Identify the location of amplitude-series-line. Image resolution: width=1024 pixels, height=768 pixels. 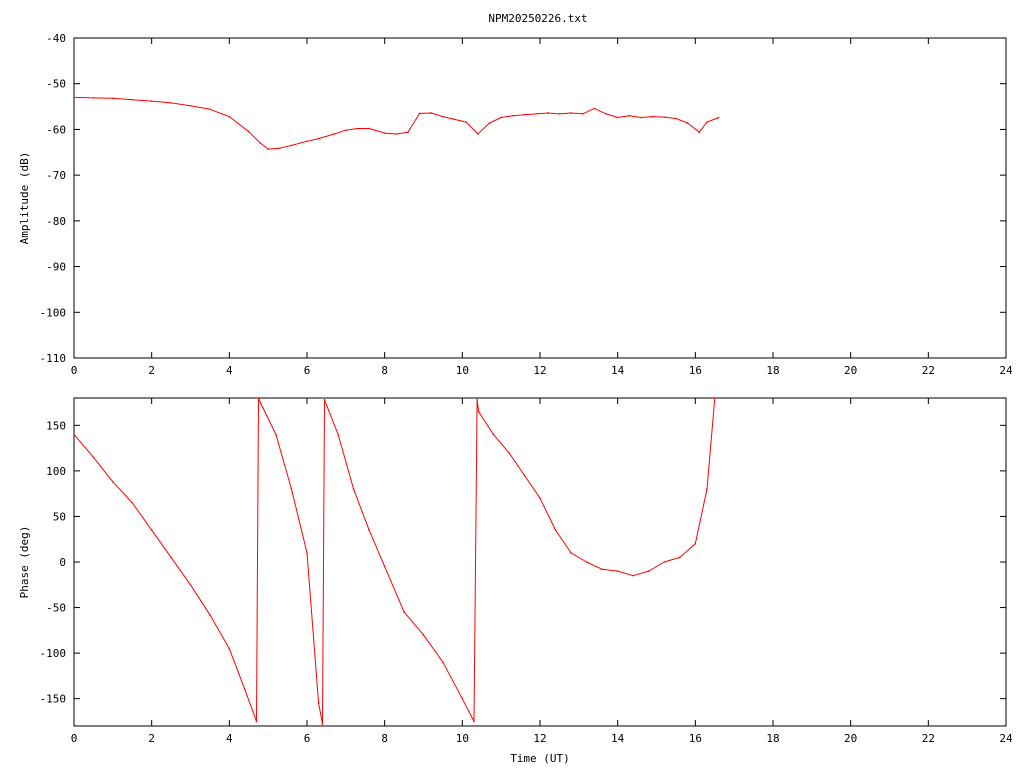
(396, 123).